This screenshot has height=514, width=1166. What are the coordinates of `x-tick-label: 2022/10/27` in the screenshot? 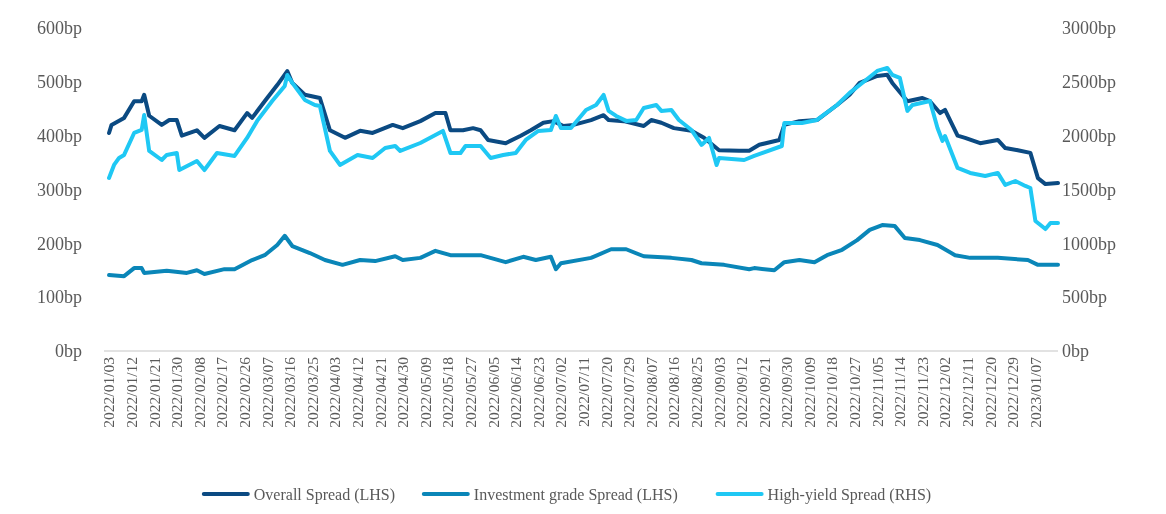 It's located at (855, 392).